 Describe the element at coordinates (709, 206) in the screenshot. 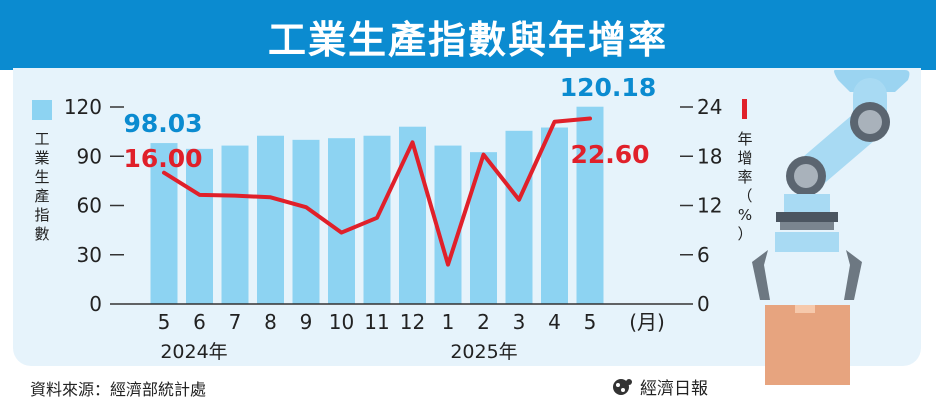

I see `right-tick-label: 12` at that location.